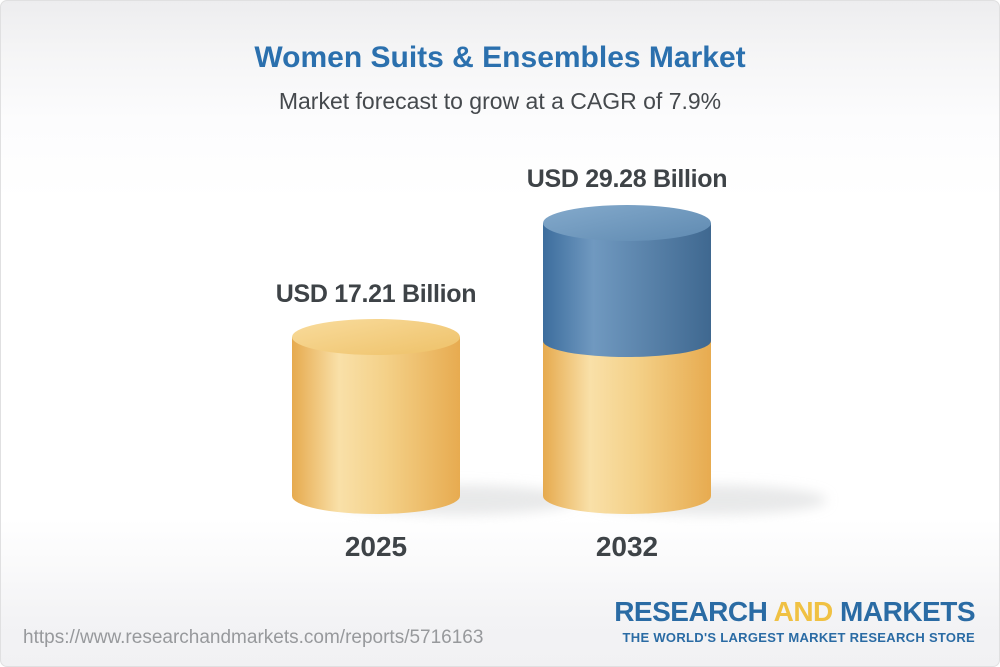 Image resolution: width=1000 pixels, height=667 pixels. Describe the element at coordinates (627, 179) in the screenshot. I see `value-label-2032: USD 29.28 Billion` at that location.